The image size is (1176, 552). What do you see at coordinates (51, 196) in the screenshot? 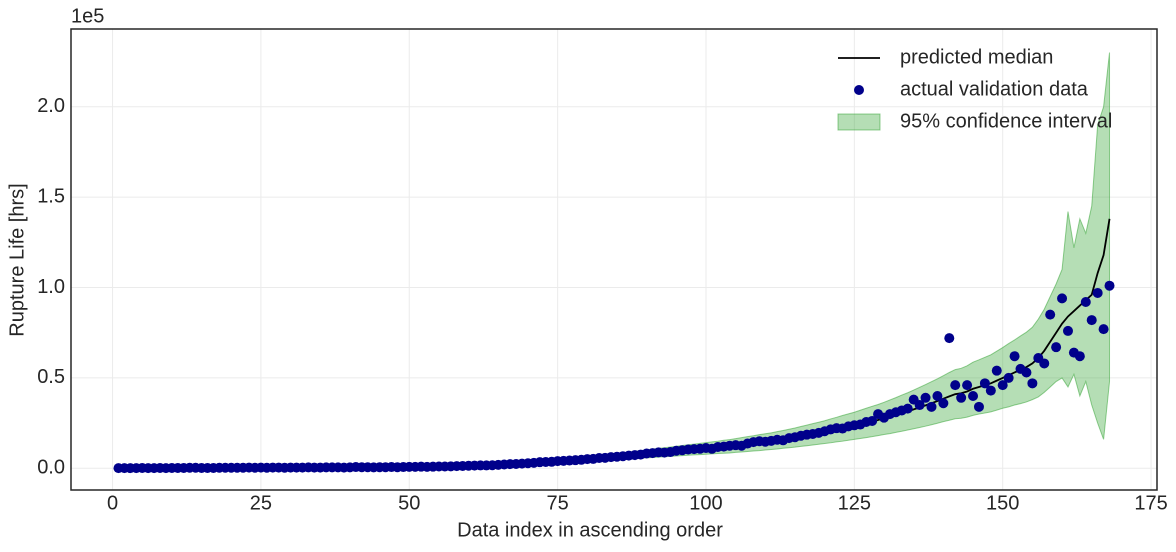
I see `y-tick-label: 1.5` at bounding box center [51, 196].